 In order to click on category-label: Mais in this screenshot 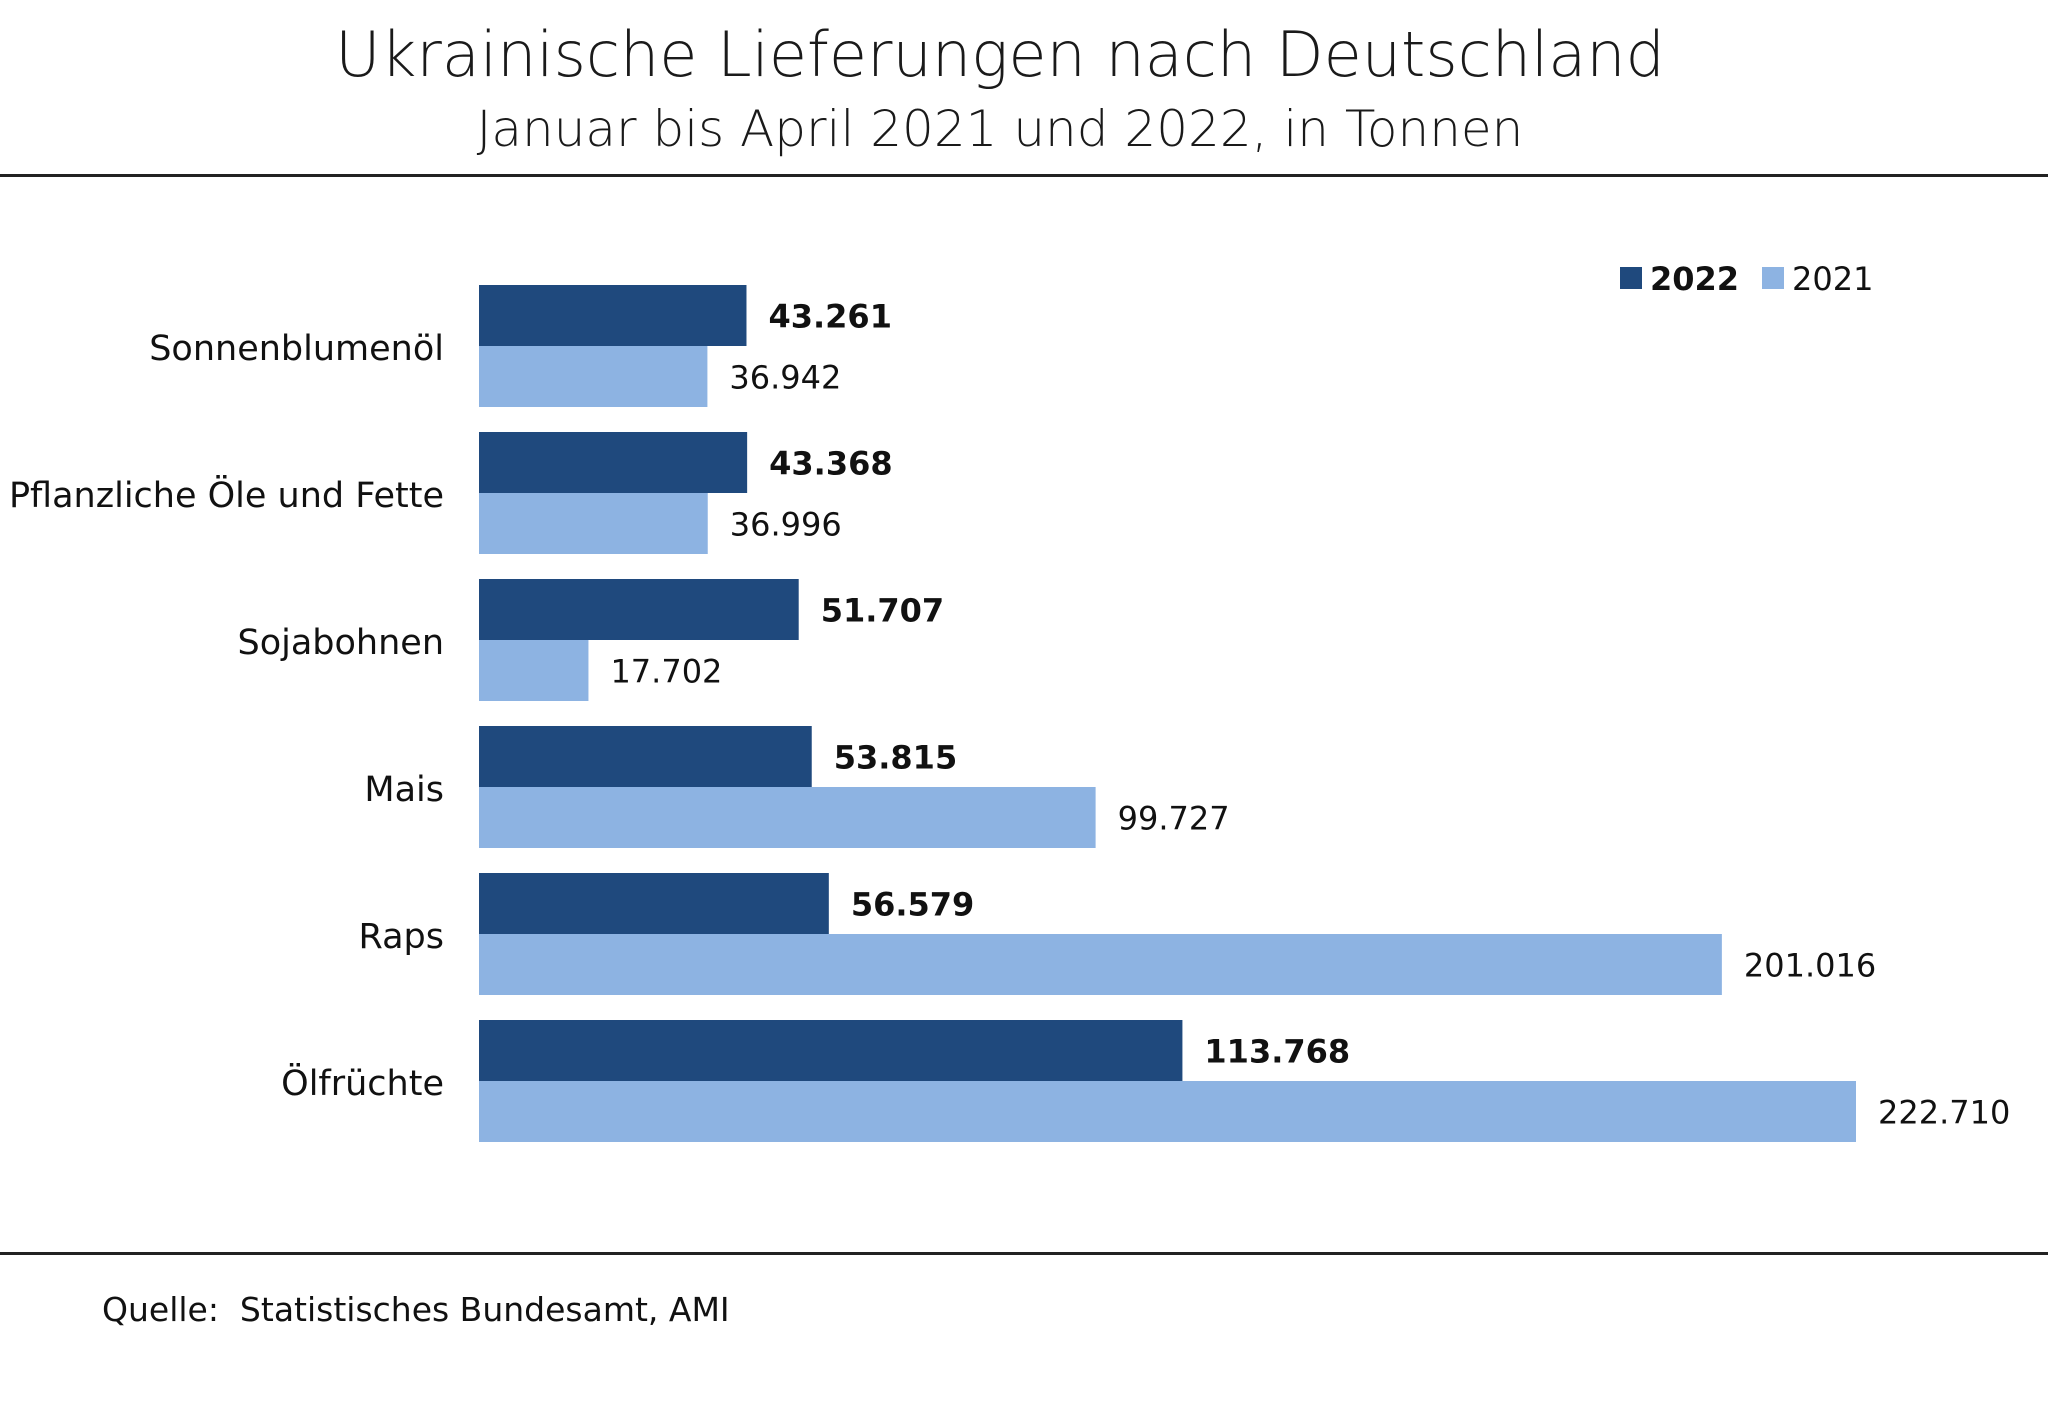, I will do `click(404, 790)`.